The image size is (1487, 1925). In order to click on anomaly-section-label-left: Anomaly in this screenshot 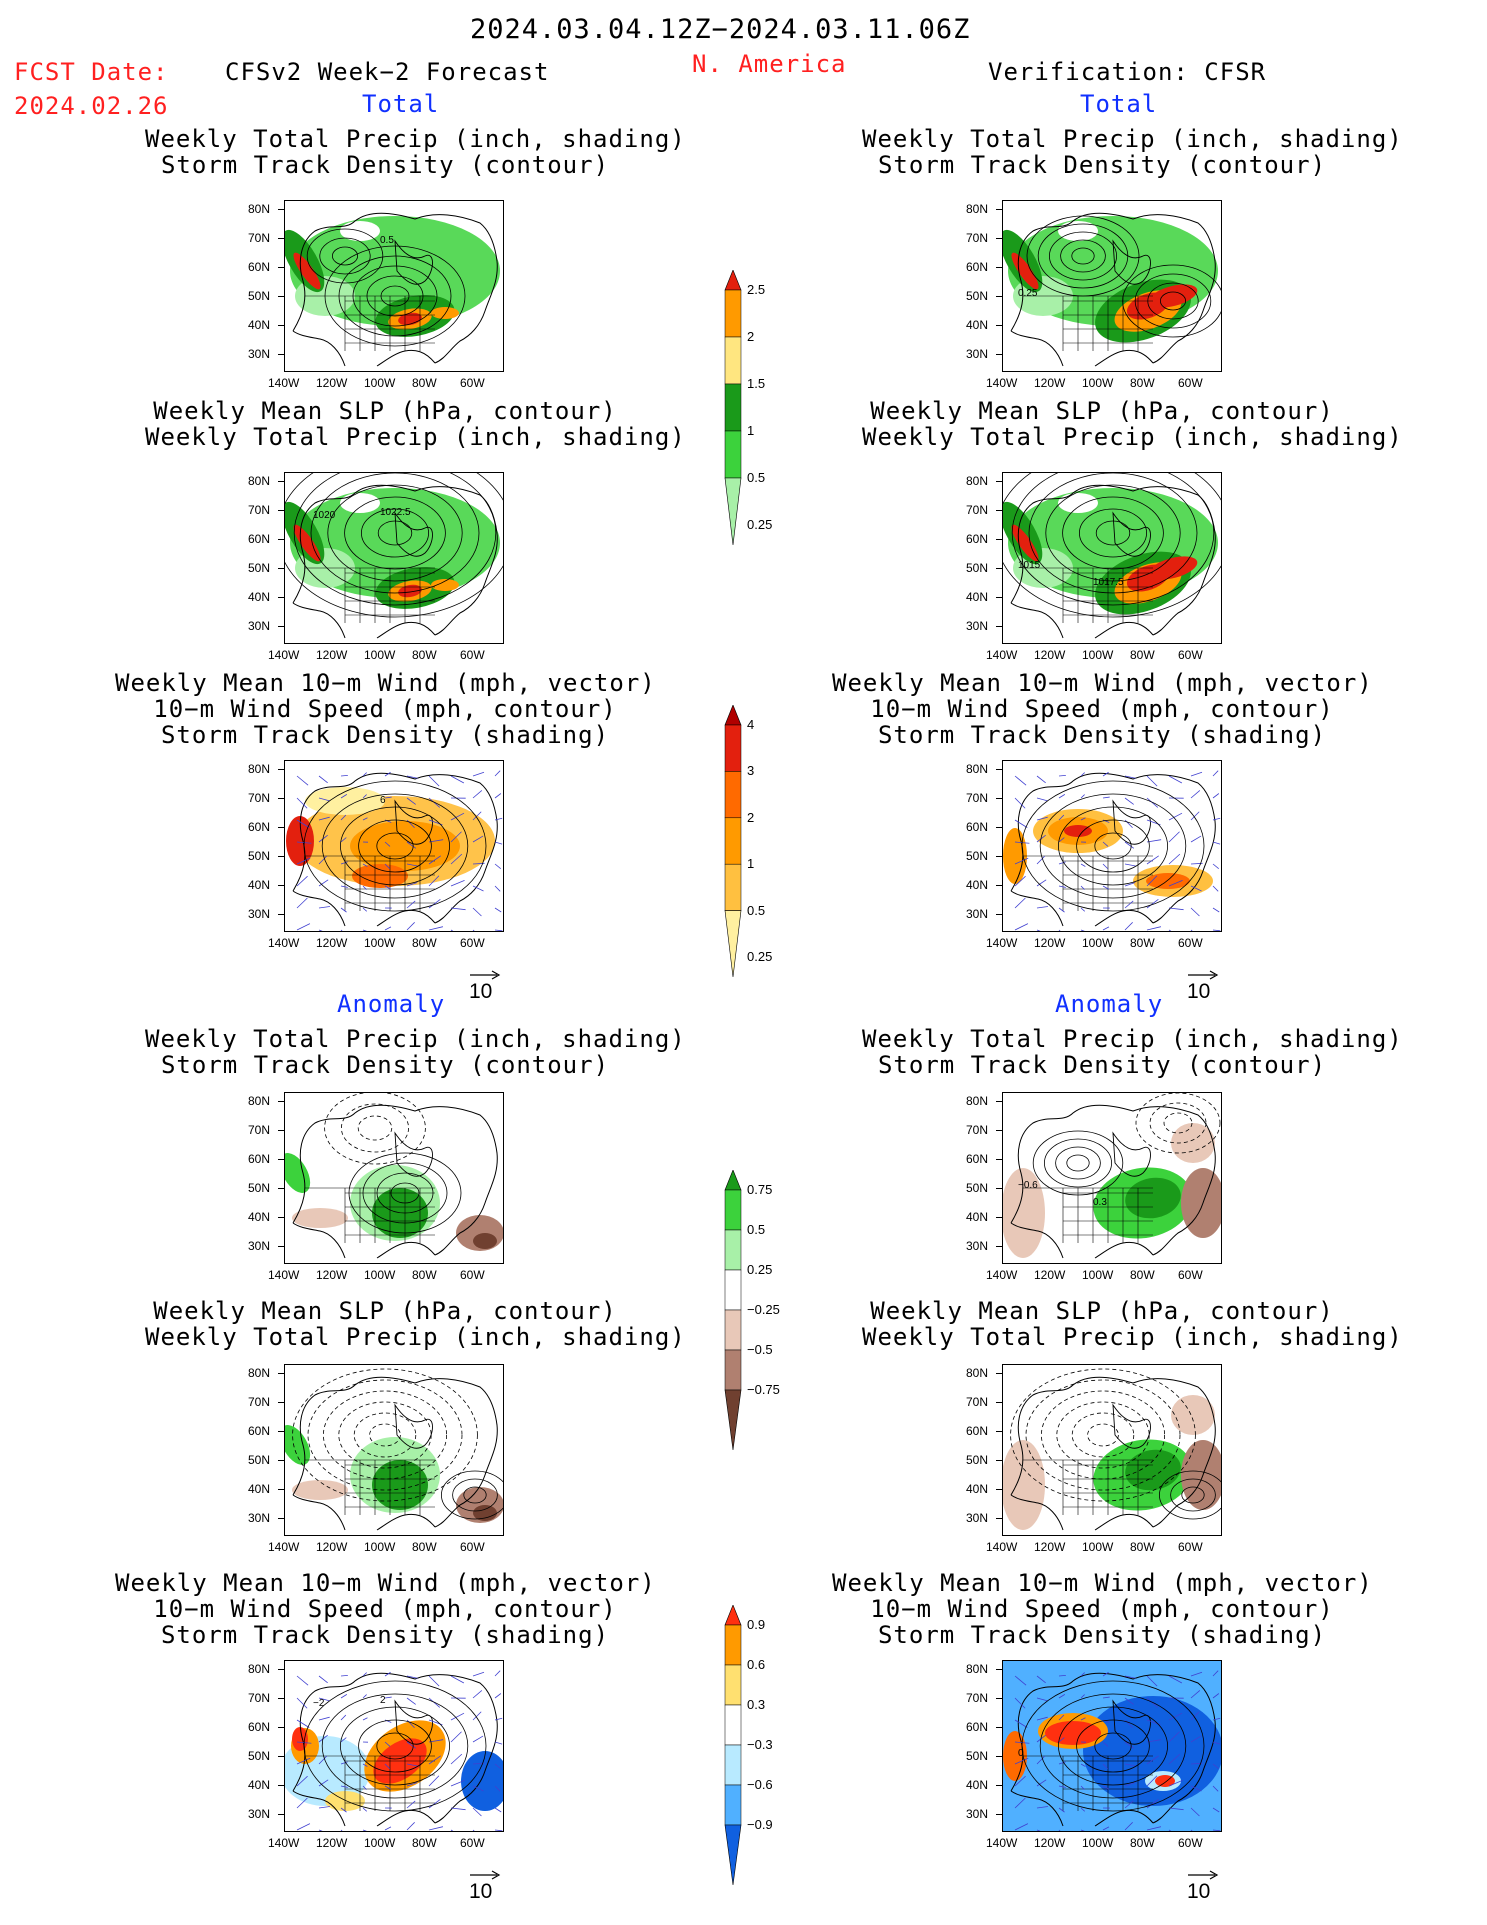, I will do `click(391, 1004)`.